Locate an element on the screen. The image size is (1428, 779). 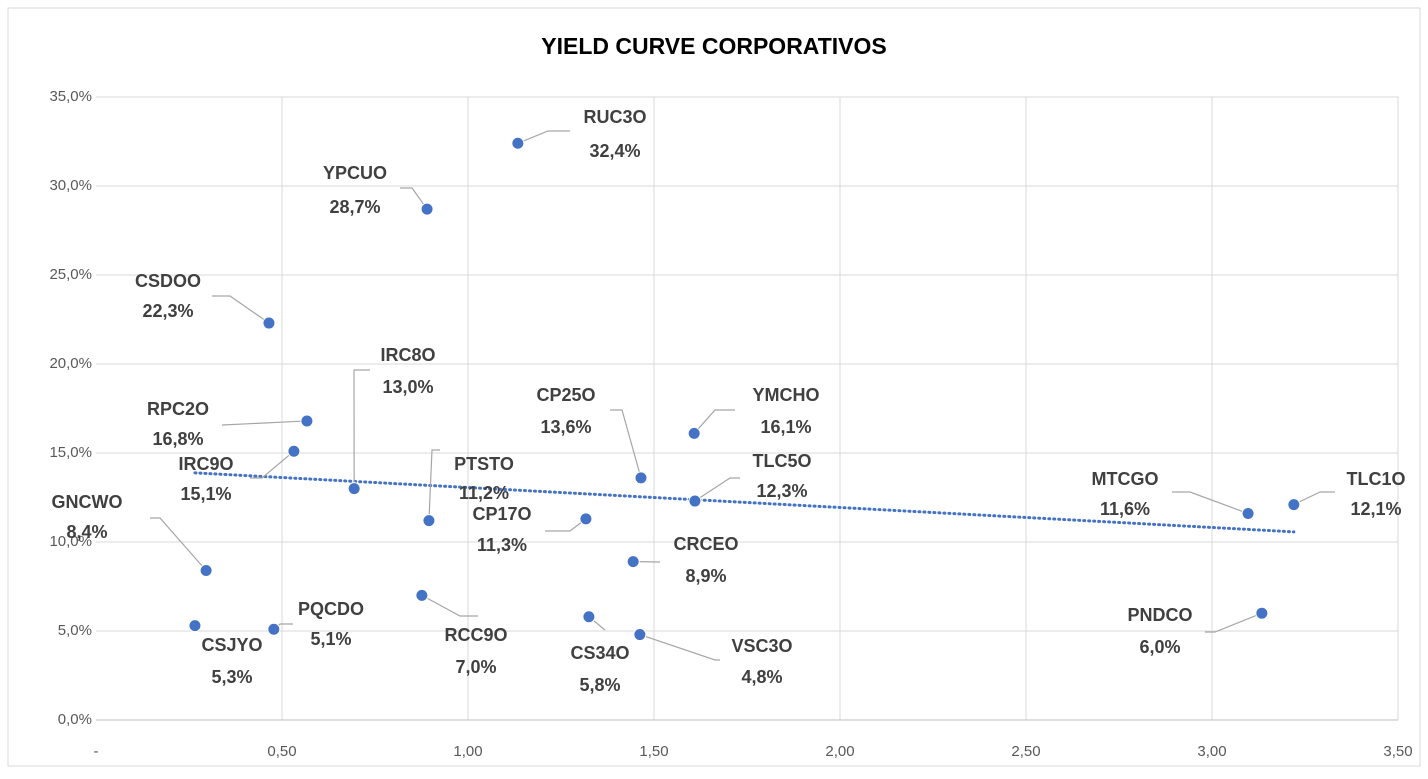
point-label: YMCHO is located at coordinates (786, 395).